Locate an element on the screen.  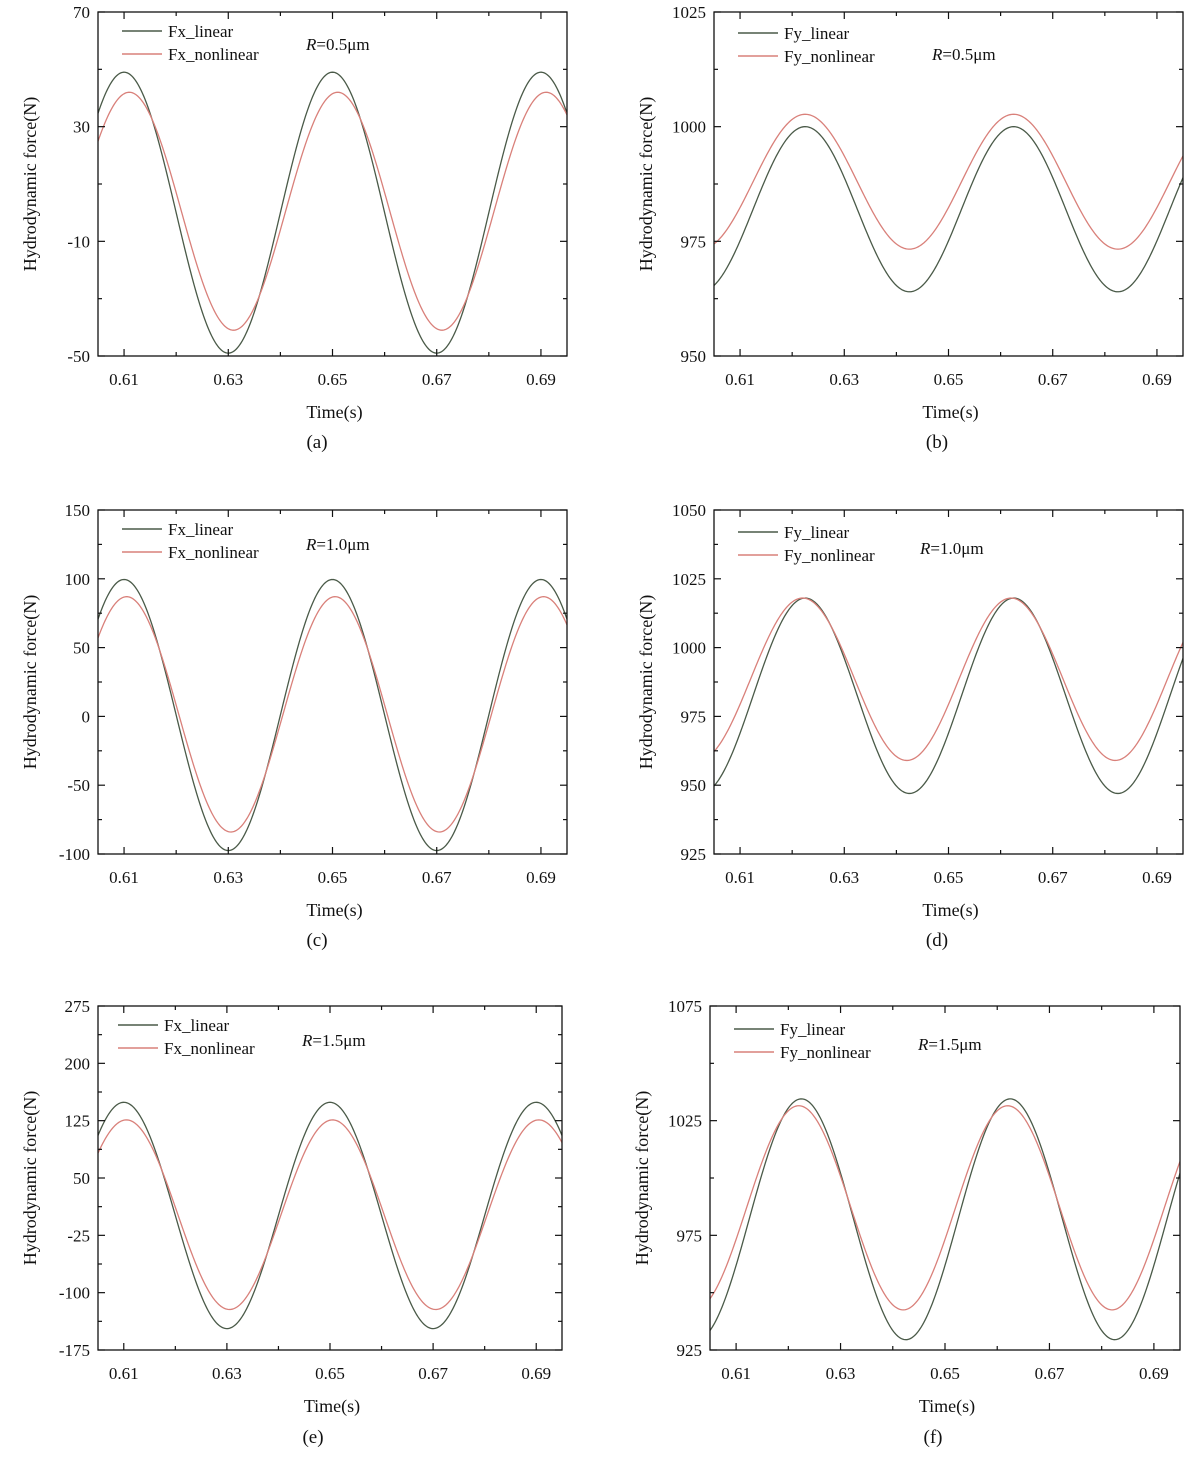
y-tick-label: 0 is located at coordinates (86, 716).